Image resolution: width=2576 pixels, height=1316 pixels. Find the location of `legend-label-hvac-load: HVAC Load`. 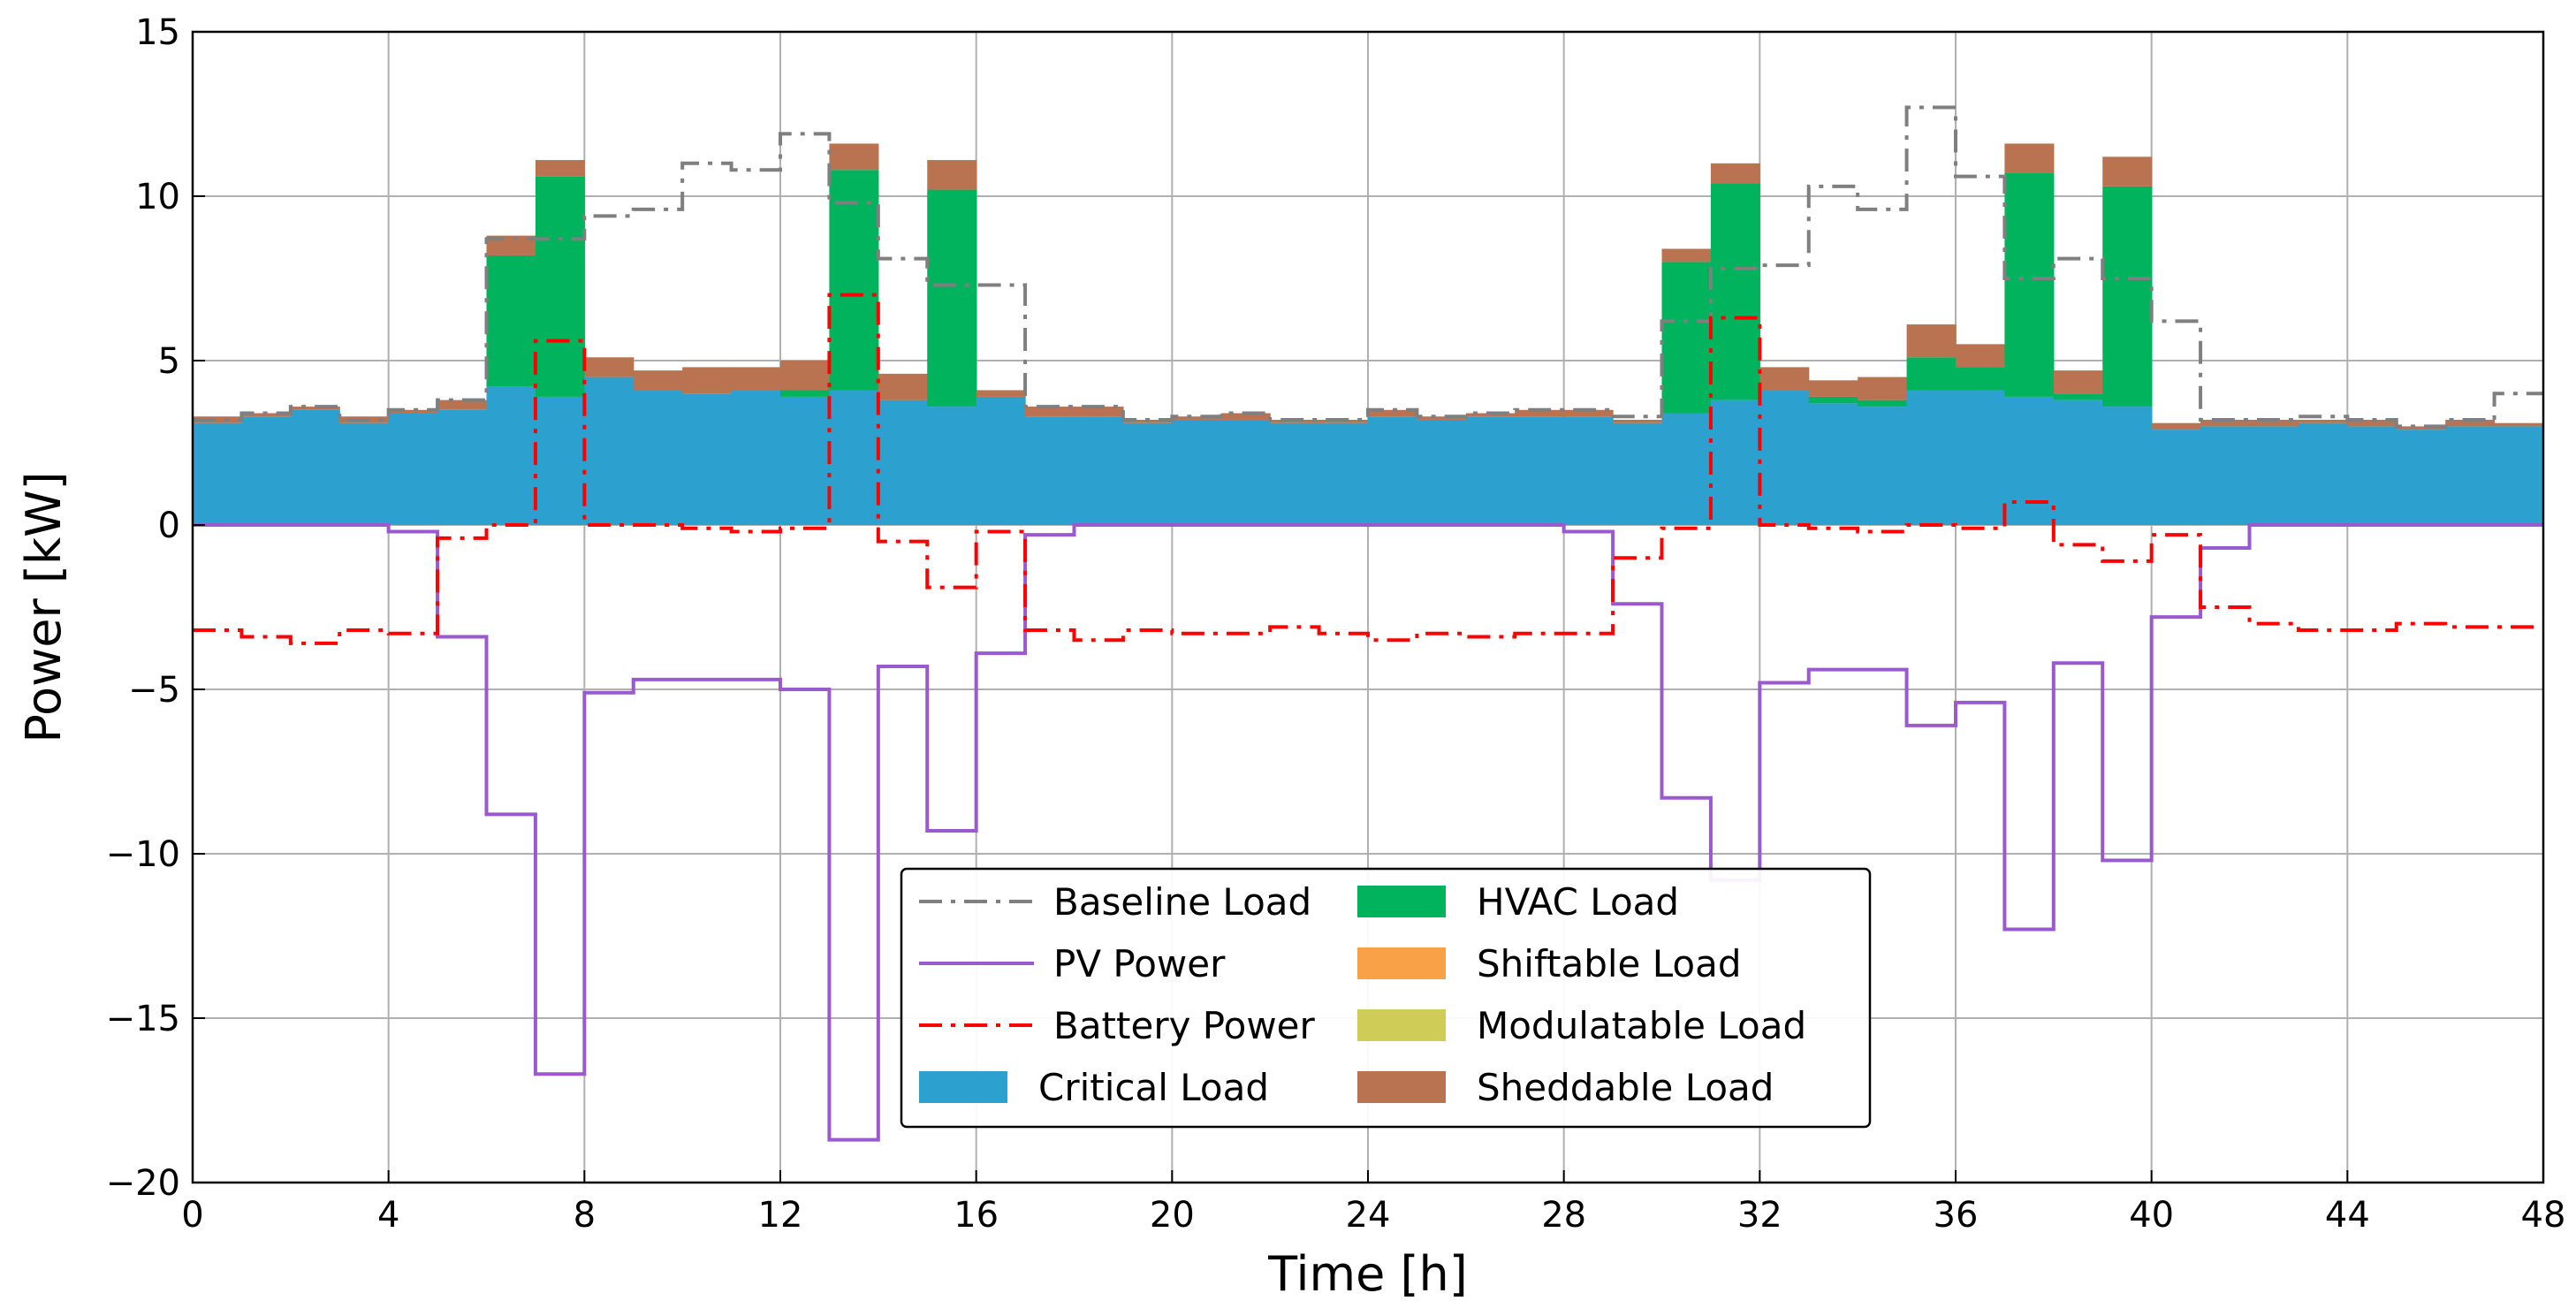

legend-label-hvac-load: HVAC Load is located at coordinates (1578, 902).